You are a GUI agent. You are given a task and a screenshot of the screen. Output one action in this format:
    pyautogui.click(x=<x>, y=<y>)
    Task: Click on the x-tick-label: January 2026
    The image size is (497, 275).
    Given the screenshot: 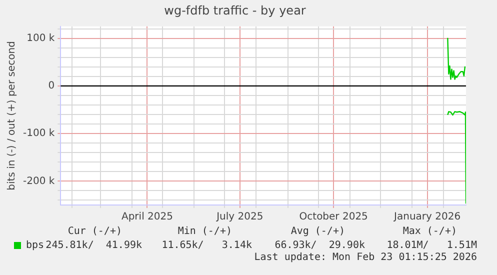 What is the action you would take?
    pyautogui.click(x=427, y=217)
    